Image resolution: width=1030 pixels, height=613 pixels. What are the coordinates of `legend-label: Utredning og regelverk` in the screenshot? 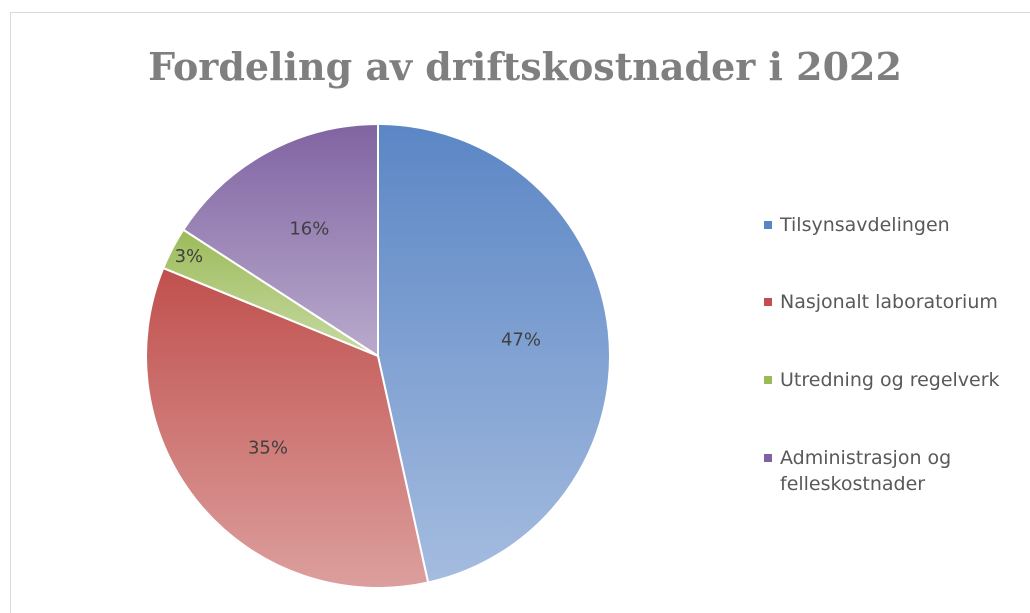 It's located at (890, 380).